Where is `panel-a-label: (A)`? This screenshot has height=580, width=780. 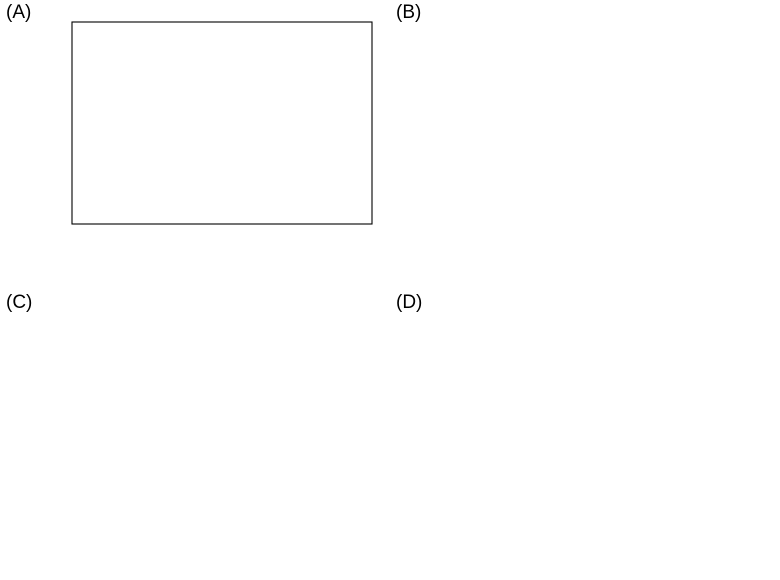 panel-a-label: (A) is located at coordinates (19, 12).